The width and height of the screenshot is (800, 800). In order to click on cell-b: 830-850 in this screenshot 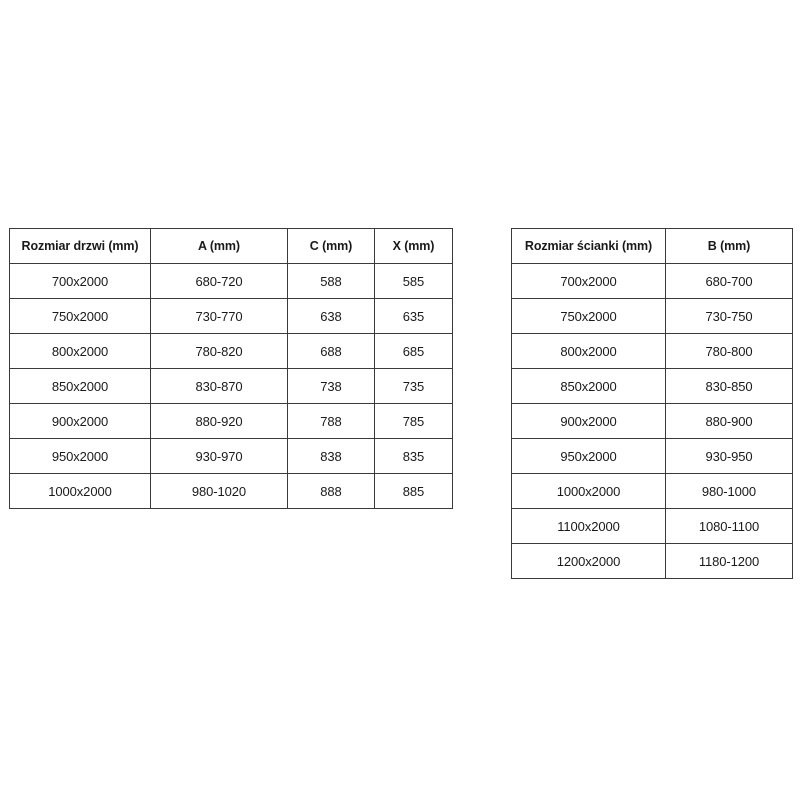, I will do `click(729, 386)`.